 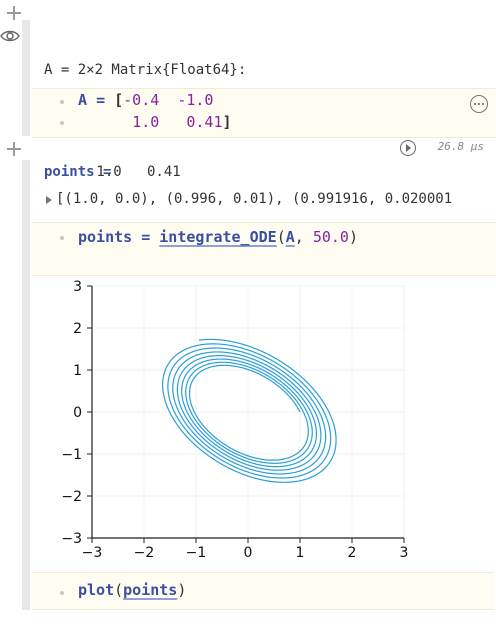 What do you see at coordinates (134, 172) in the screenshot?
I see `matrix-row-2: 1.0 0.41` at bounding box center [134, 172].